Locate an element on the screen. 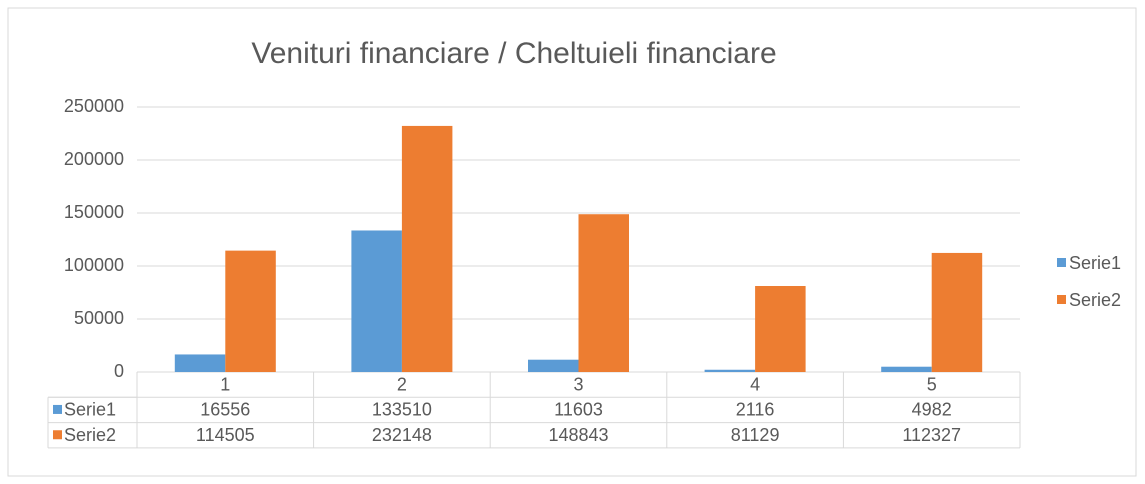 This screenshot has height=484, width=1145. y-tick-label: 250000 is located at coordinates (94, 106).